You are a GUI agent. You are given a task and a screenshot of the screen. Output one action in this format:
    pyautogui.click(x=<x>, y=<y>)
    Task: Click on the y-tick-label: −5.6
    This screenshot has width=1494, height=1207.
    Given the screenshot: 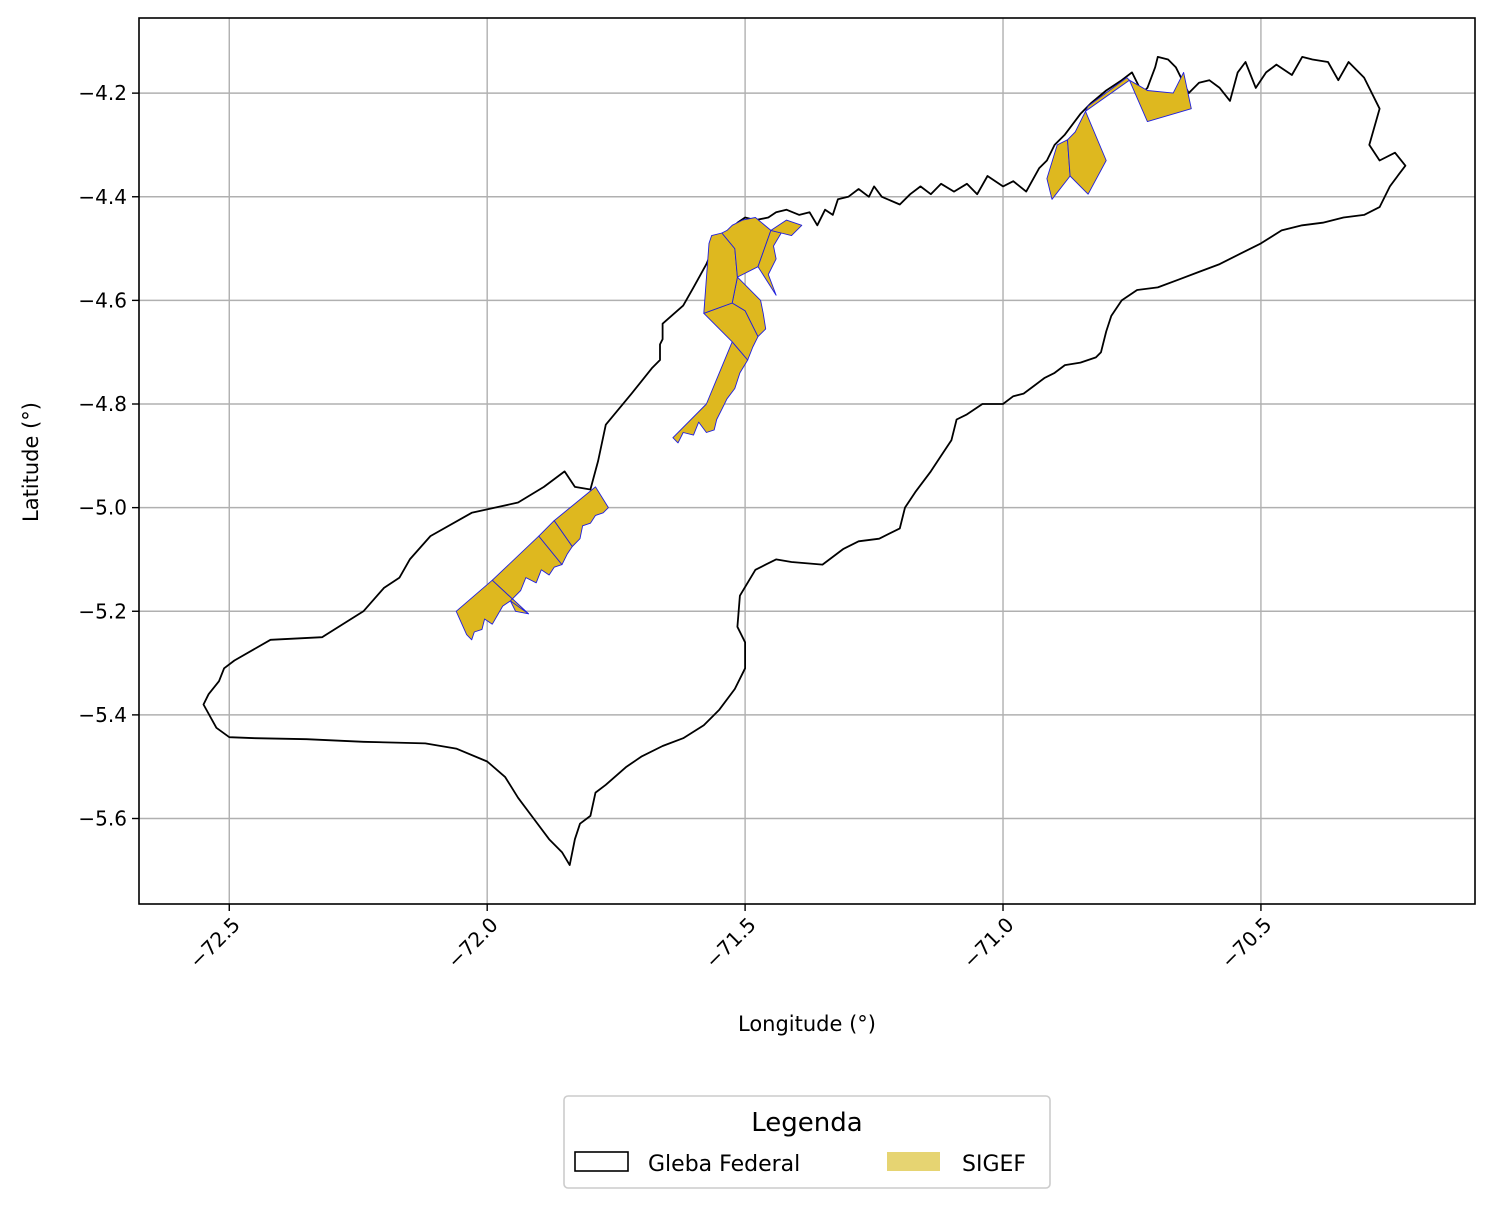 What is the action you would take?
    pyautogui.click(x=102, y=819)
    